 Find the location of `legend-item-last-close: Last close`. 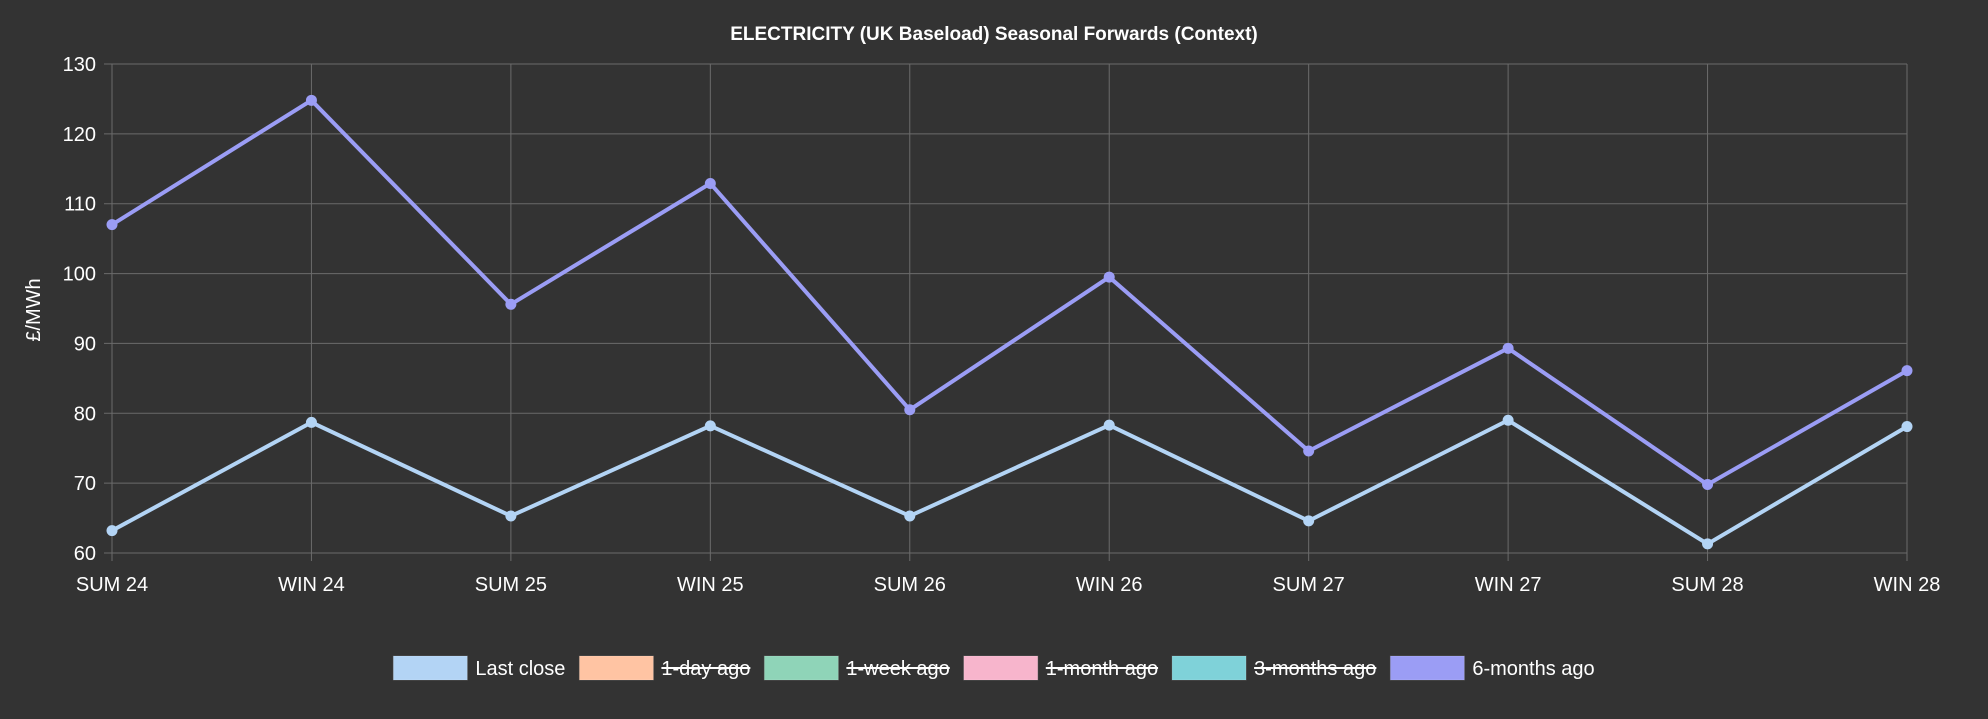

legend-item-last-close: Last close is located at coordinates (478, 668).